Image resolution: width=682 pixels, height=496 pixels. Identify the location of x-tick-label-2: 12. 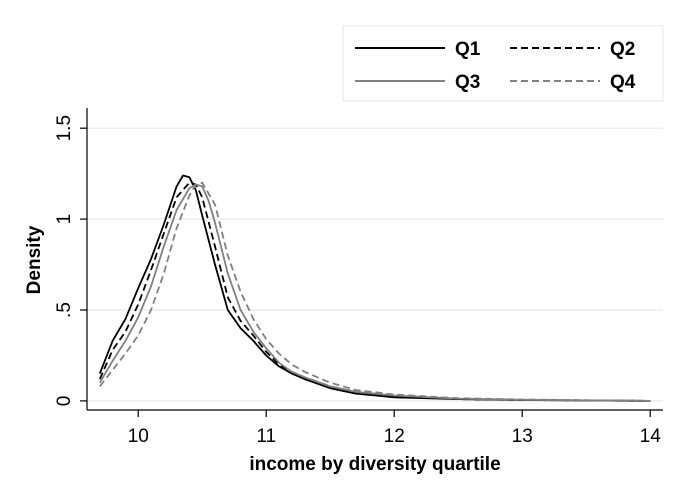
(394, 436).